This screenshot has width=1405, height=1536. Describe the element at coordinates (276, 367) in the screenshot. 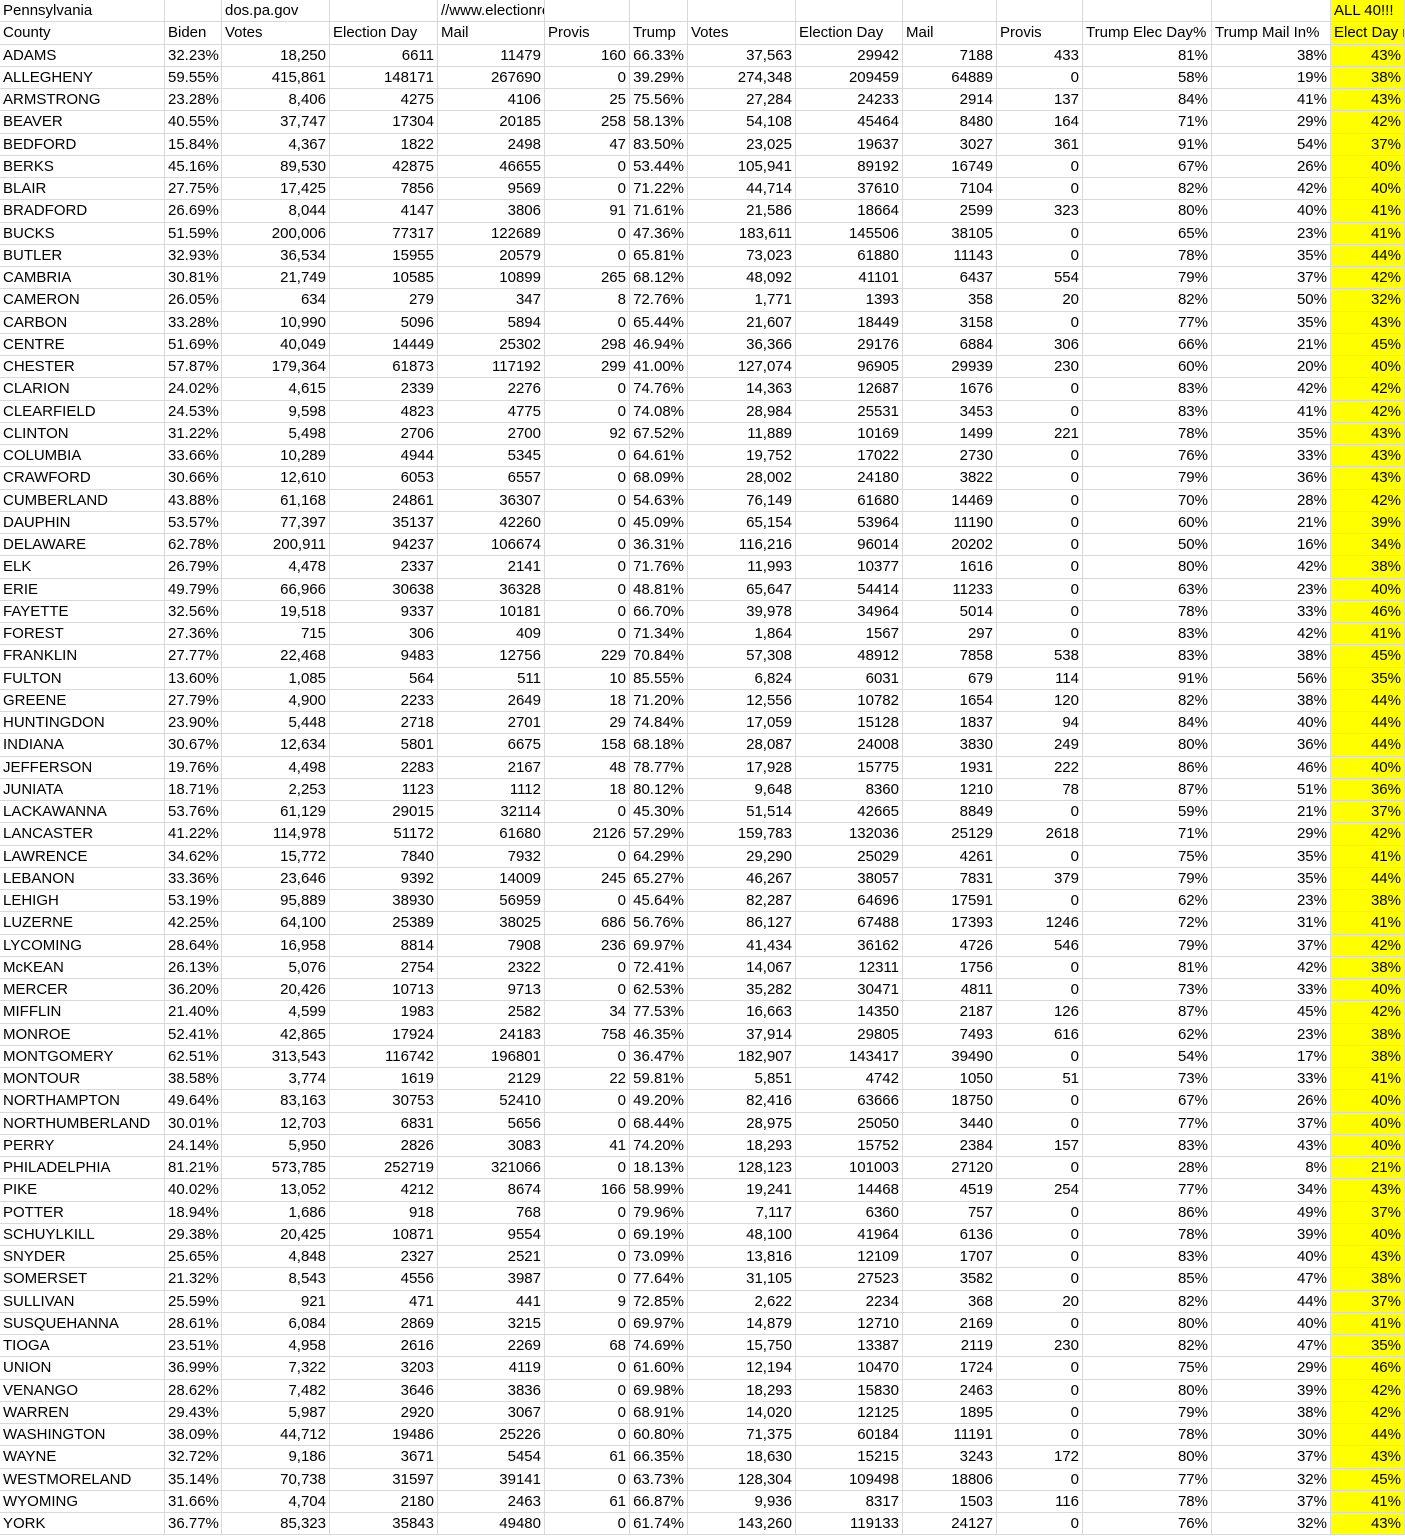

I see `cell: 179,364` at that location.